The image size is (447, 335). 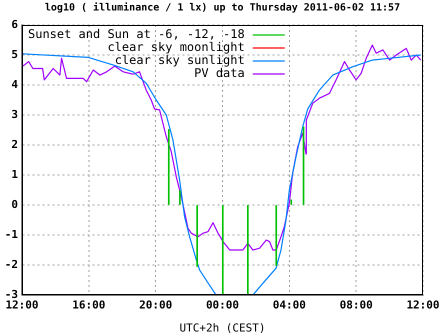 I want to click on y-tick-label: 0, so click(x=14, y=204).